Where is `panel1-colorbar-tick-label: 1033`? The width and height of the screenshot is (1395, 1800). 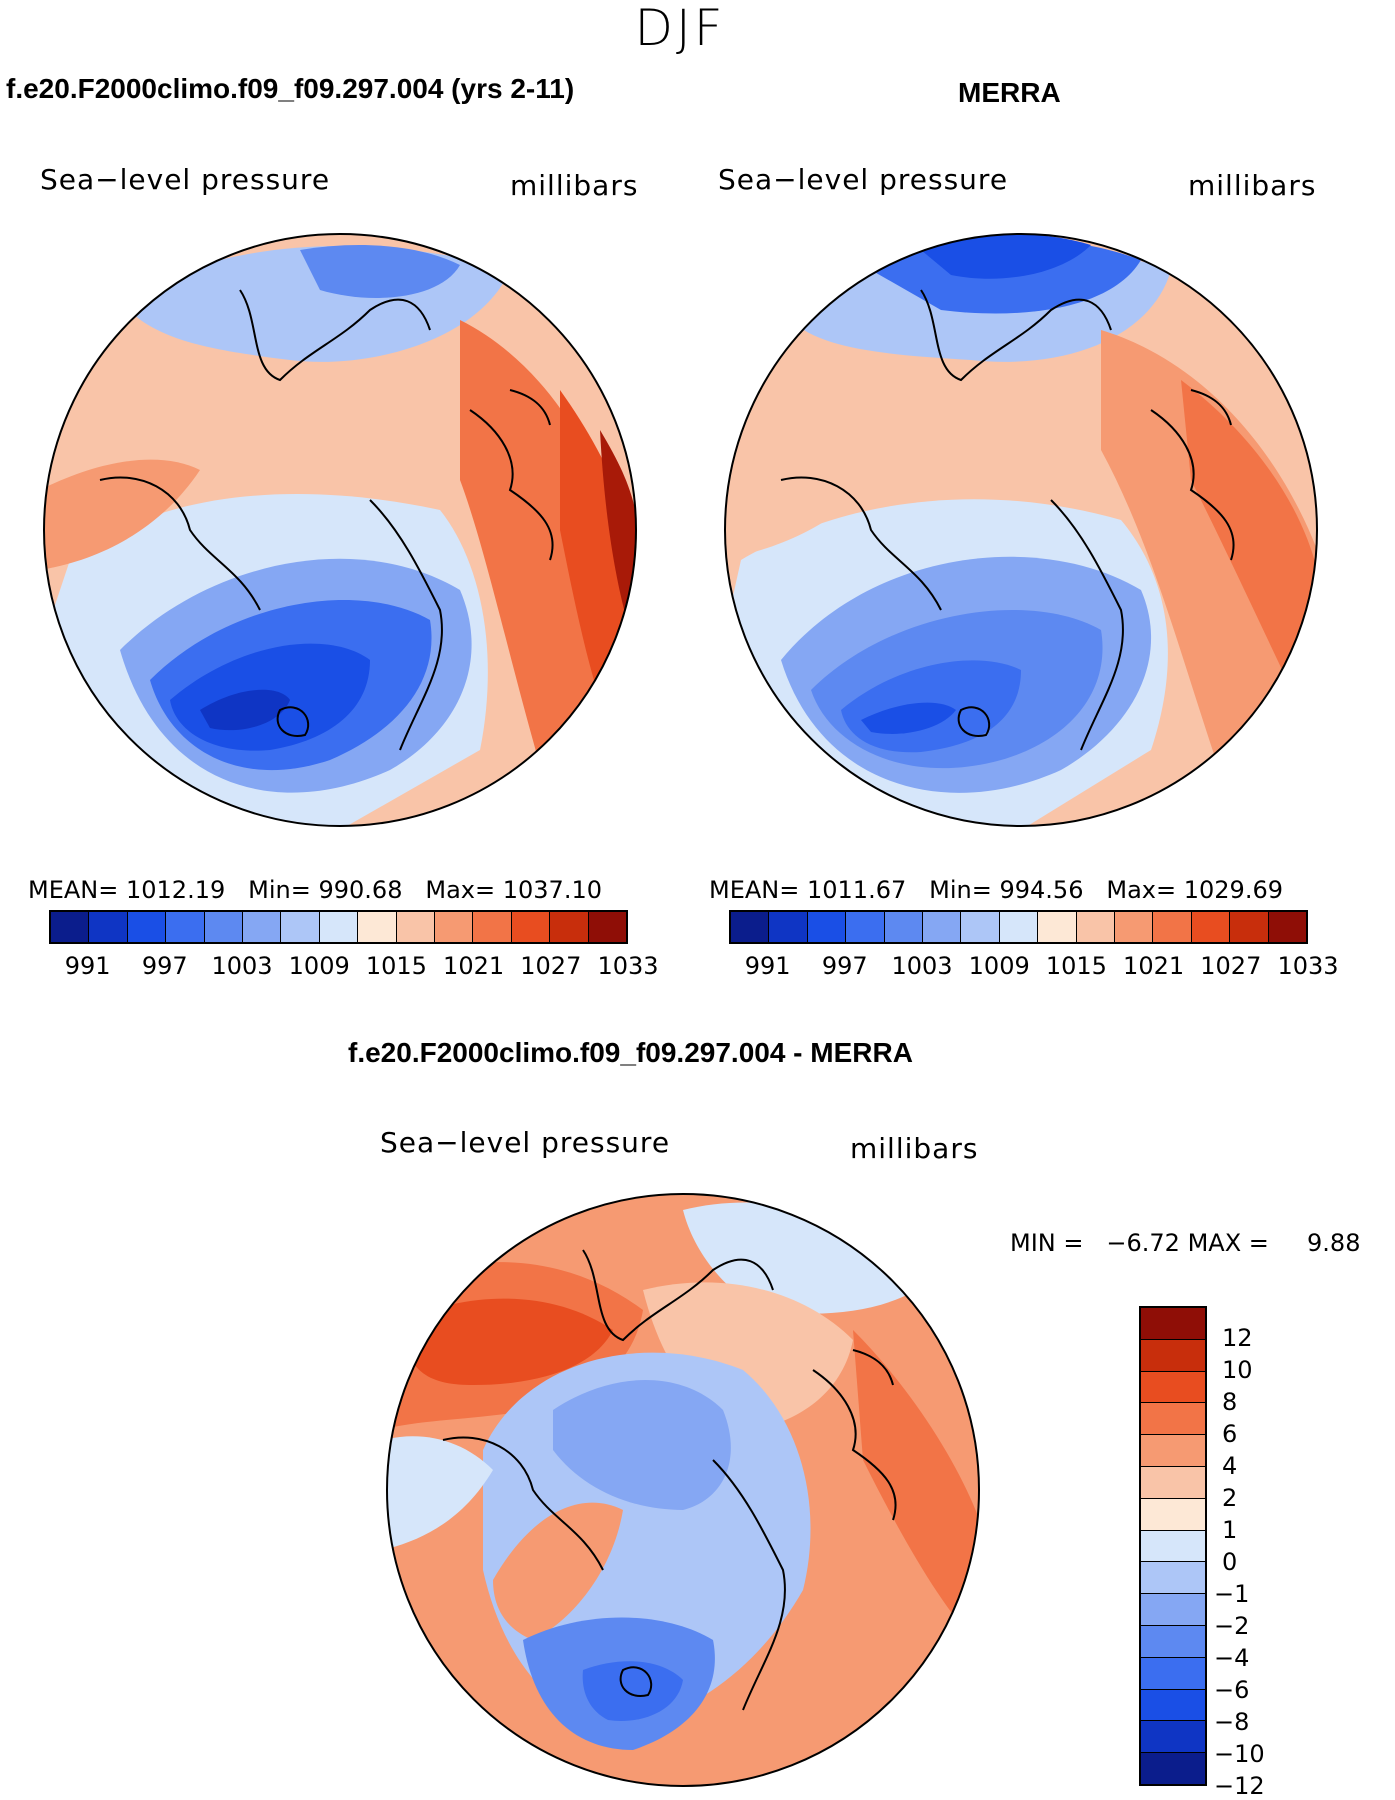
panel1-colorbar-tick-label: 1033 is located at coordinates (628, 966).